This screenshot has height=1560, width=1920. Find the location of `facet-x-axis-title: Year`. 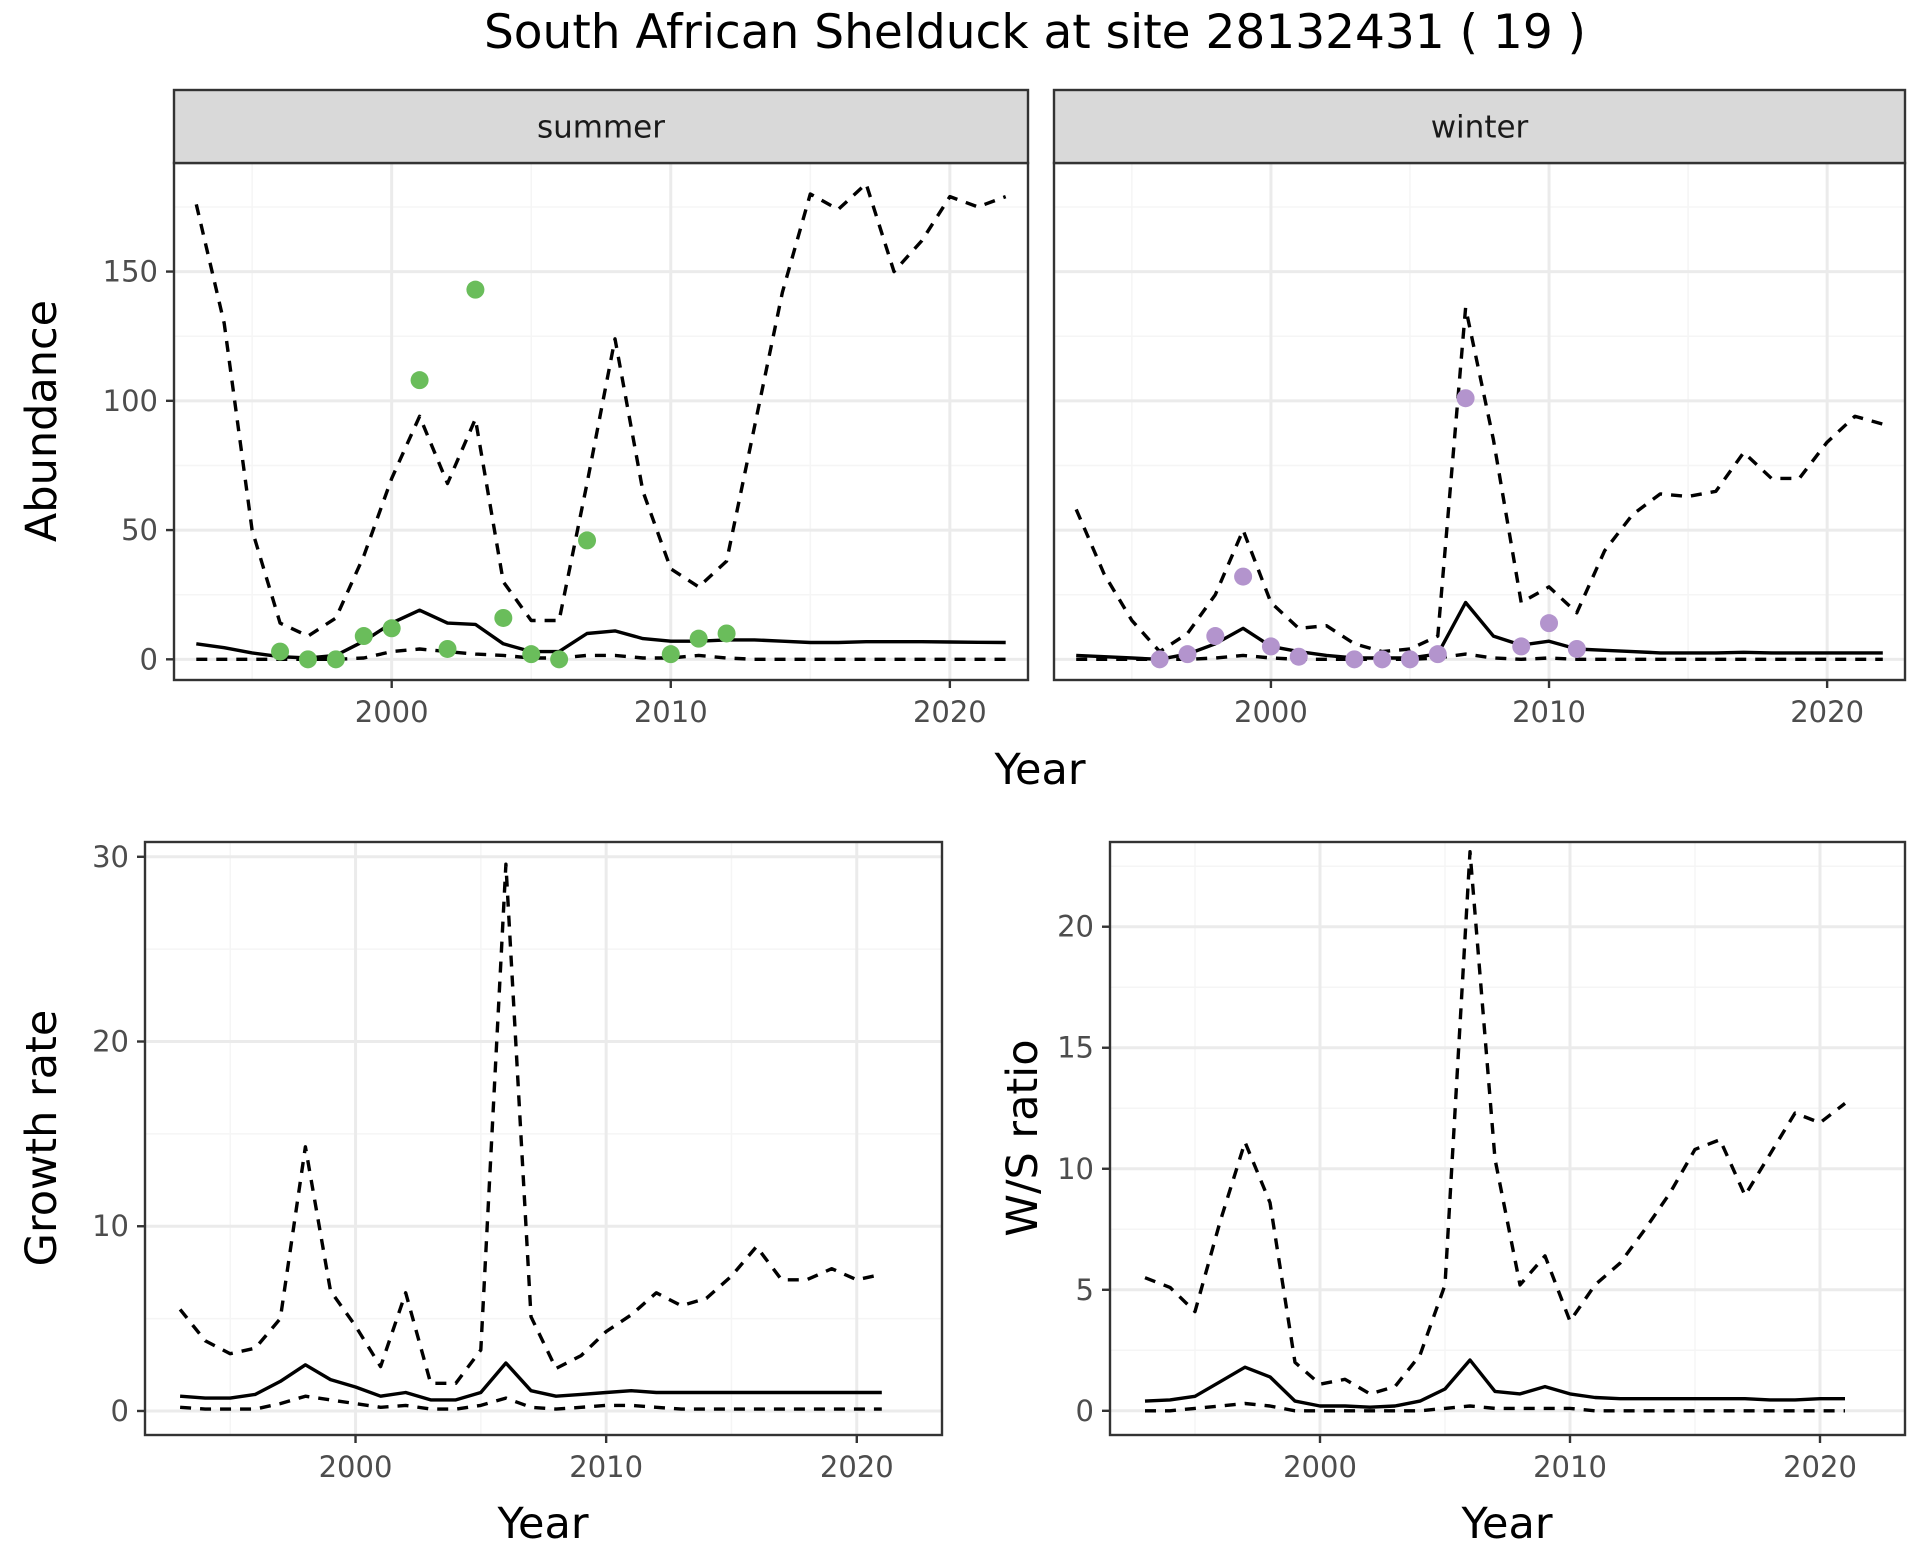

facet-x-axis-title: Year is located at coordinates (1039, 770).